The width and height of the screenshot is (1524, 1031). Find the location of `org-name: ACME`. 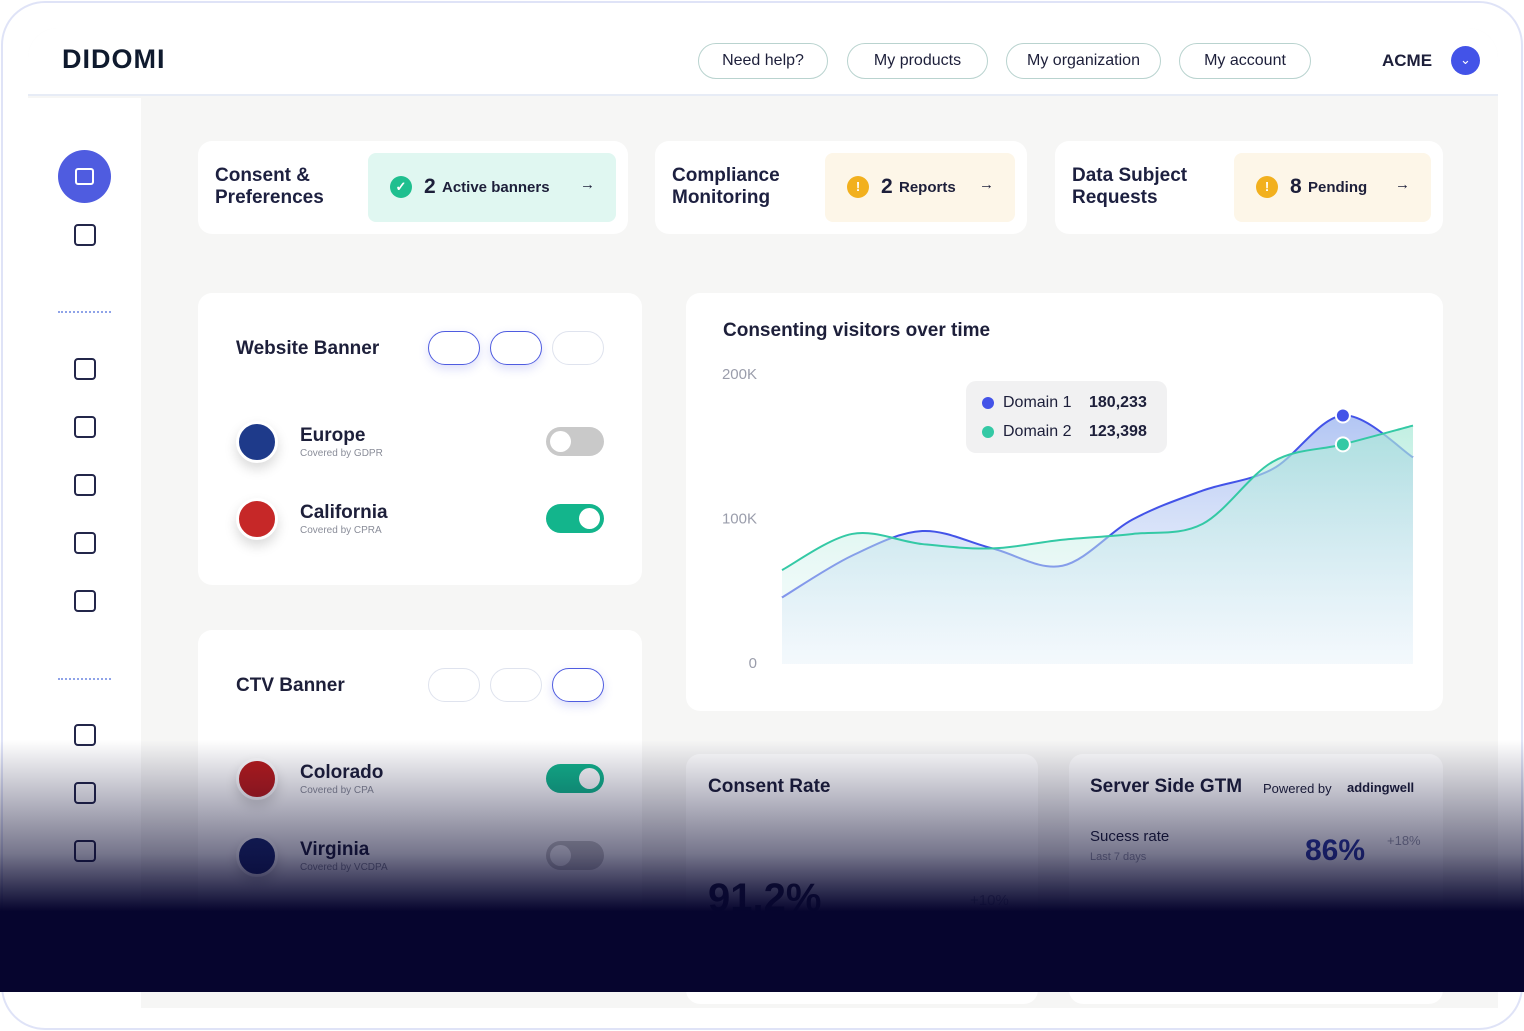

org-name: ACME is located at coordinates (1407, 60).